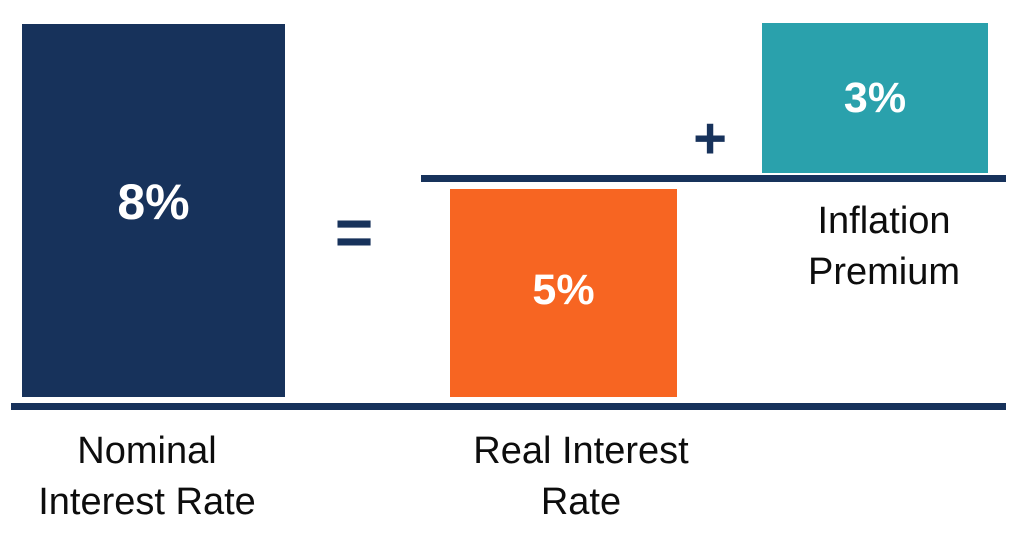 This screenshot has width=1024, height=547. What do you see at coordinates (884, 272) in the screenshot?
I see `inflation-label-line2: Premium` at bounding box center [884, 272].